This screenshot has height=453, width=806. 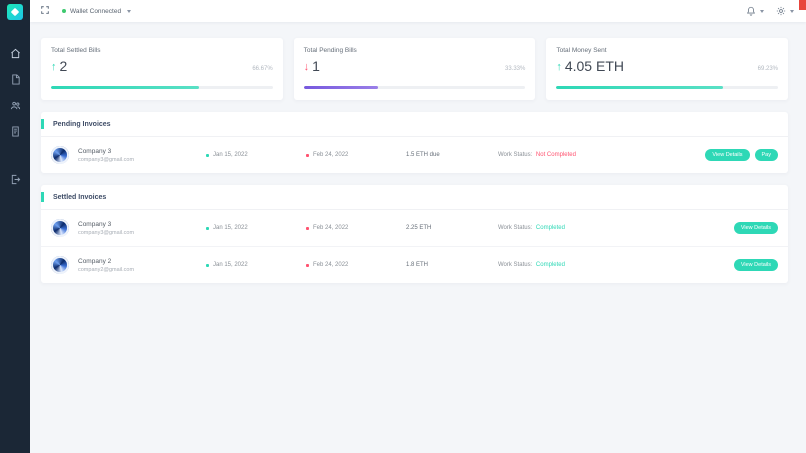 What do you see at coordinates (601, 155) in the screenshot?
I see `work-status: Work Status: Not Completed` at bounding box center [601, 155].